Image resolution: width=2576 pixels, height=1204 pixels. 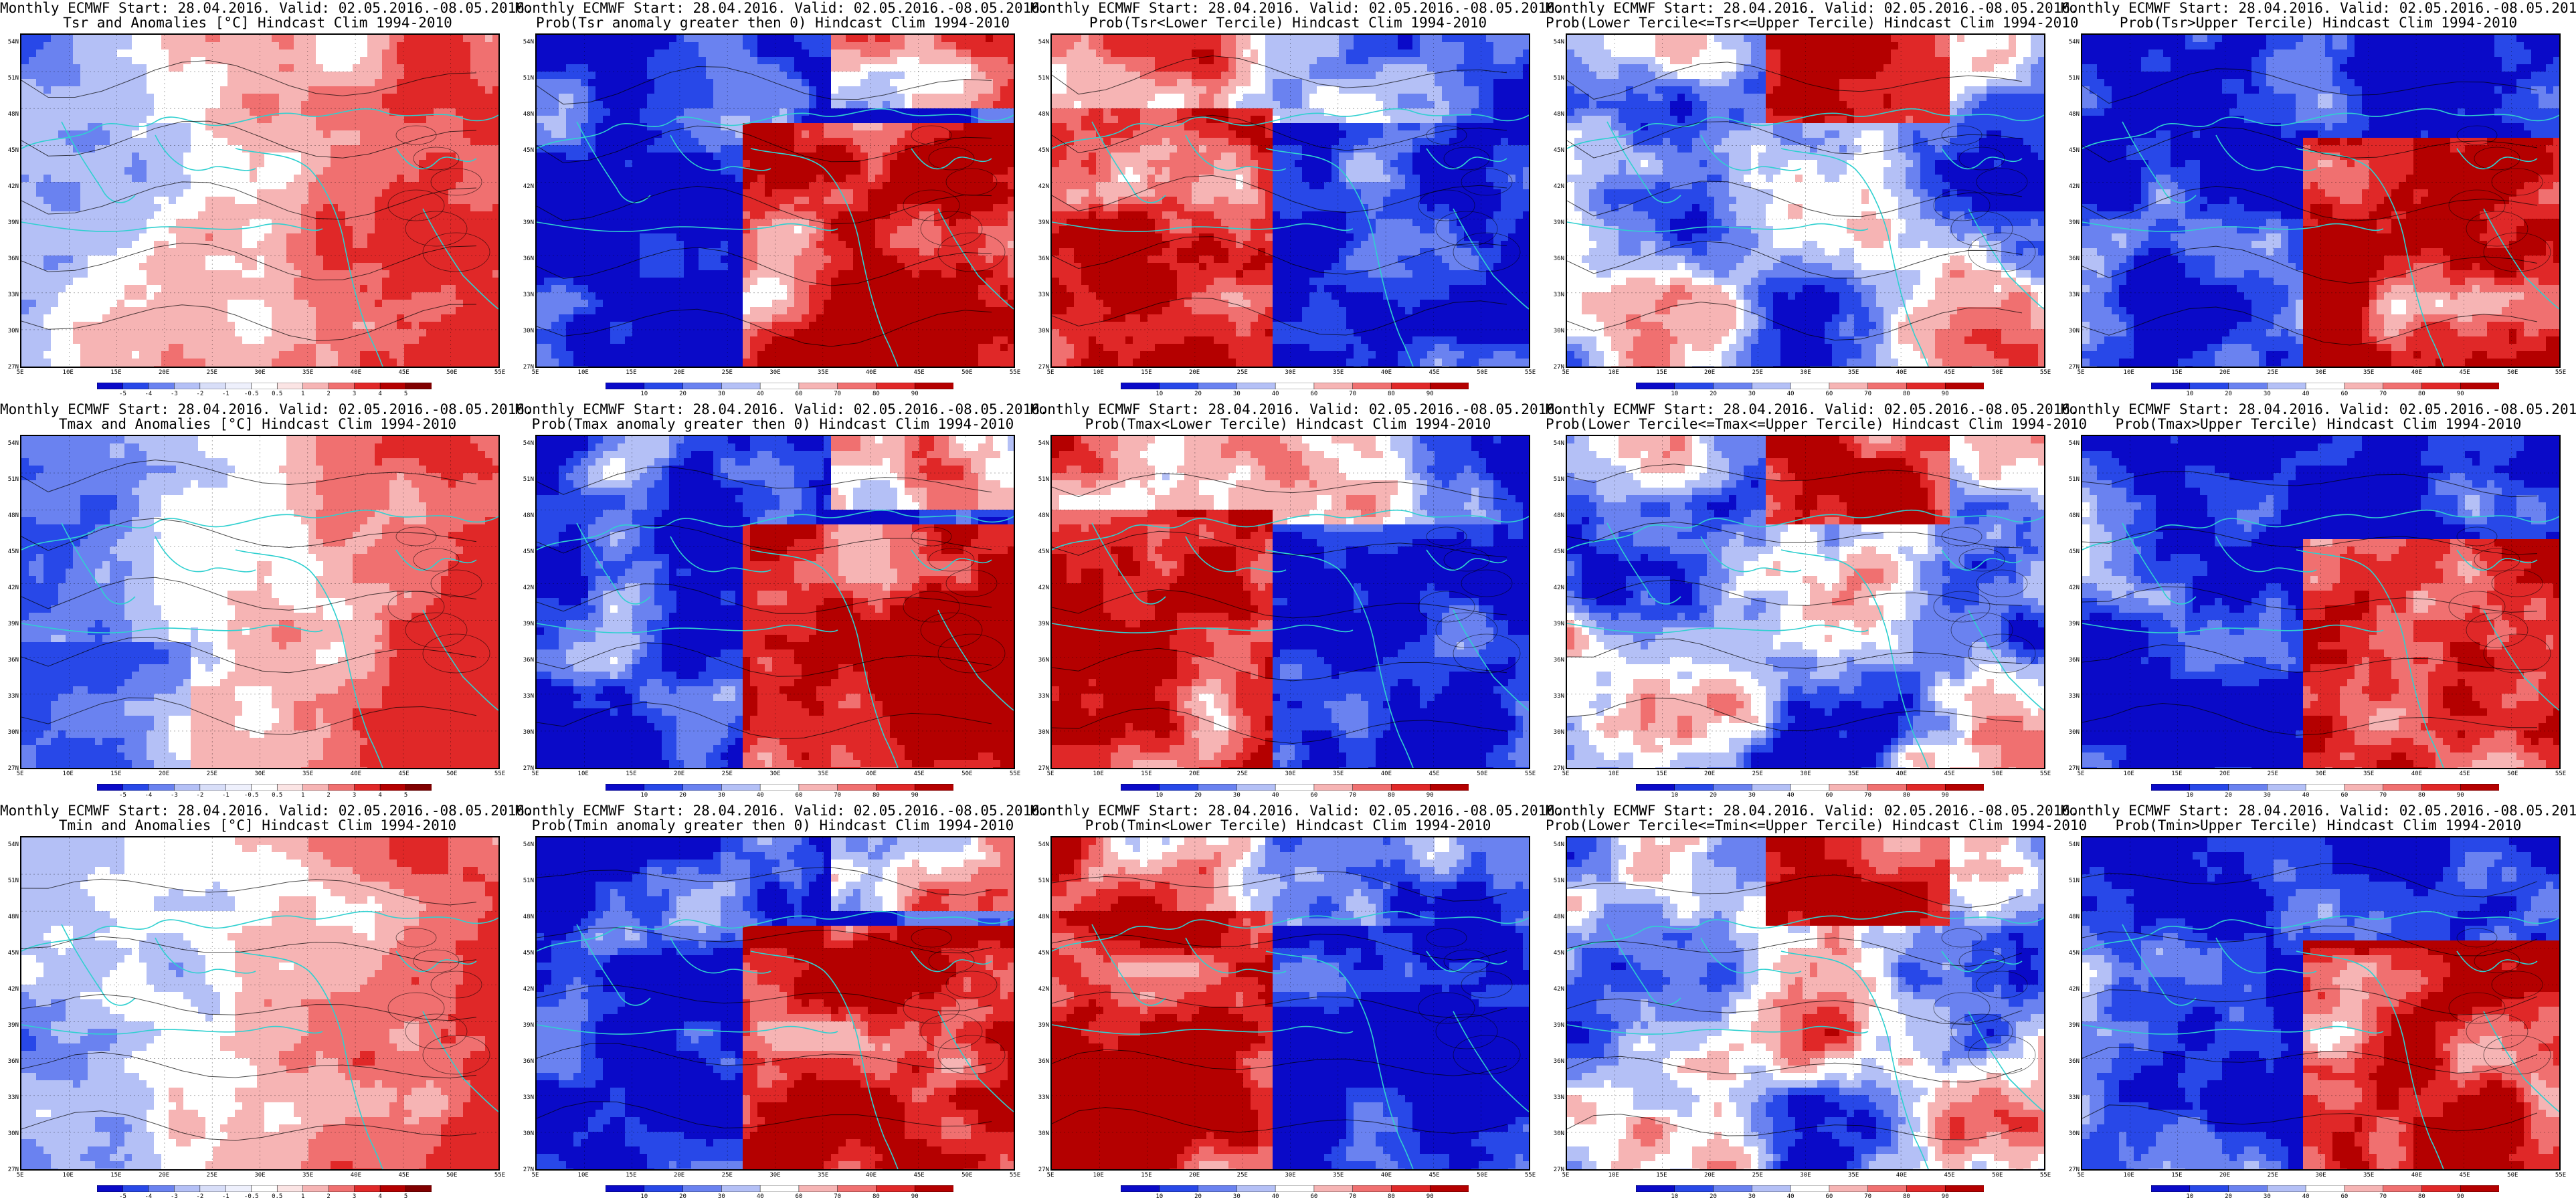 I want to click on colorbar-tick-label: -5, so click(x=122, y=795).